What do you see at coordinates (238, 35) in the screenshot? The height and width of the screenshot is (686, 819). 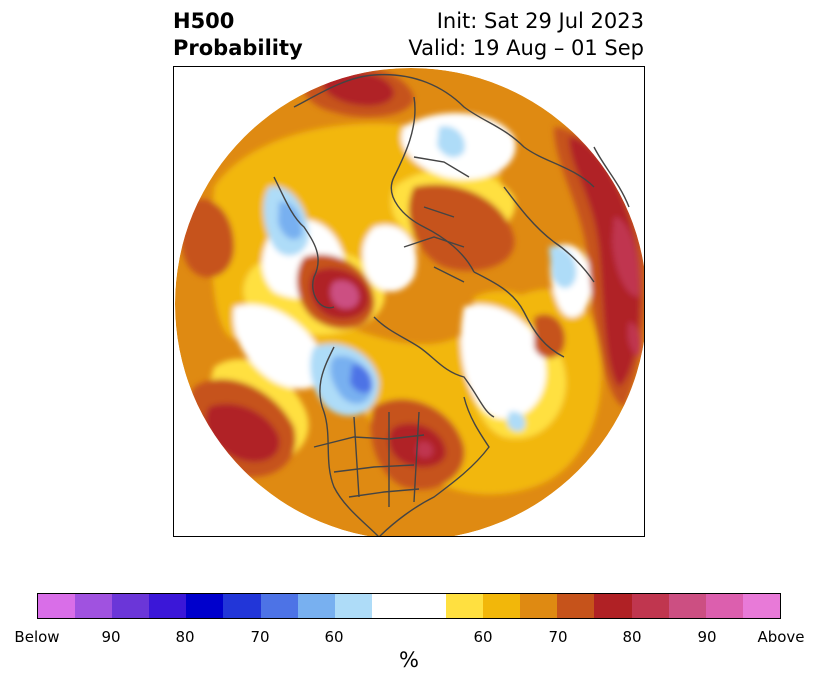 I see `map-title: H500 Probability` at bounding box center [238, 35].